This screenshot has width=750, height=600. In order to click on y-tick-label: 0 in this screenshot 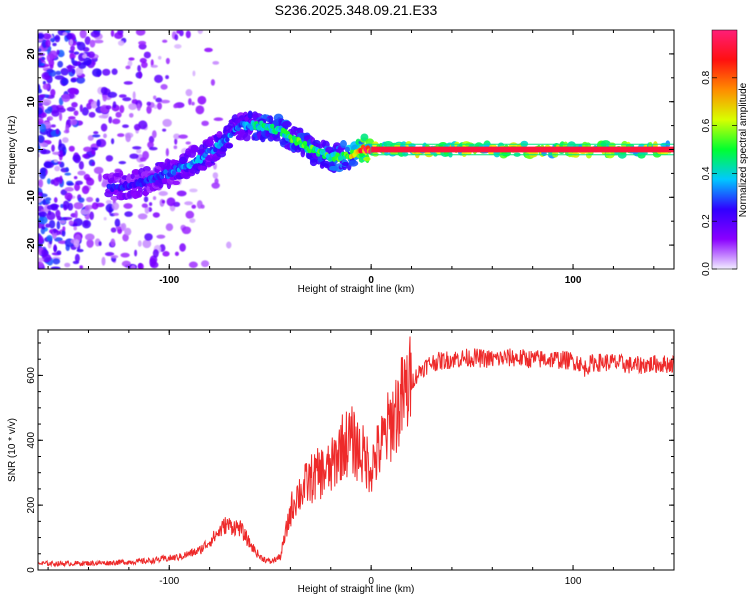, I will do `click(31, 570)`.